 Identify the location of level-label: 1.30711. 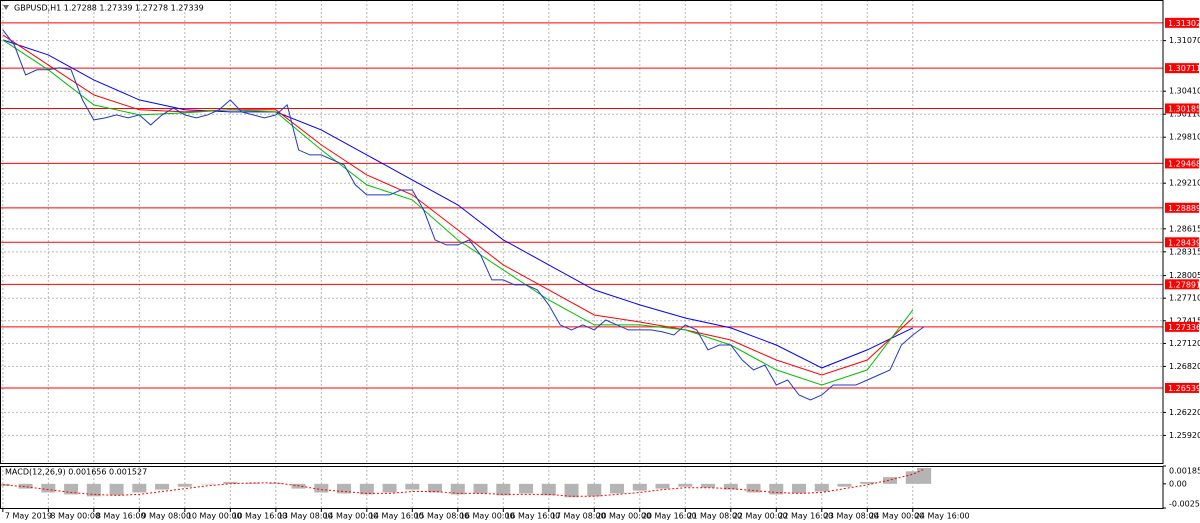
(1184, 68).